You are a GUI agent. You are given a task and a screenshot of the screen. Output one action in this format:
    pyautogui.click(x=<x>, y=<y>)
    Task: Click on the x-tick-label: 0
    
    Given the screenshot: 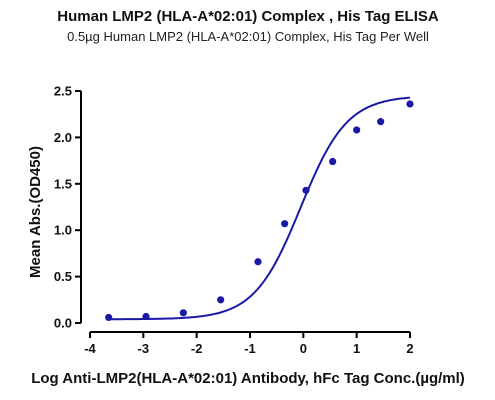 What is the action you would take?
    pyautogui.click(x=303, y=348)
    